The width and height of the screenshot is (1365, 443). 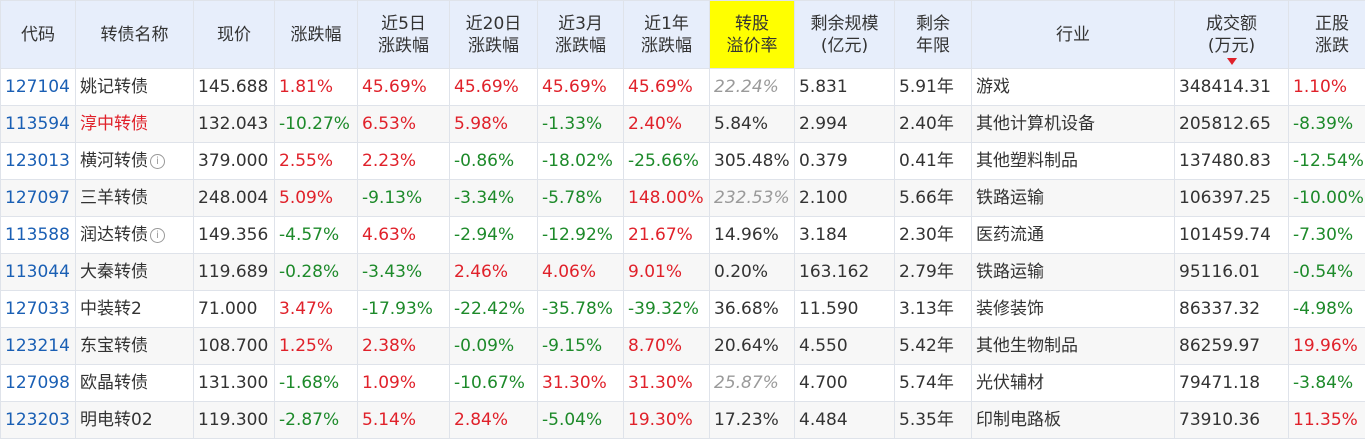 I want to click on code-cell: 127098, so click(x=38, y=383).